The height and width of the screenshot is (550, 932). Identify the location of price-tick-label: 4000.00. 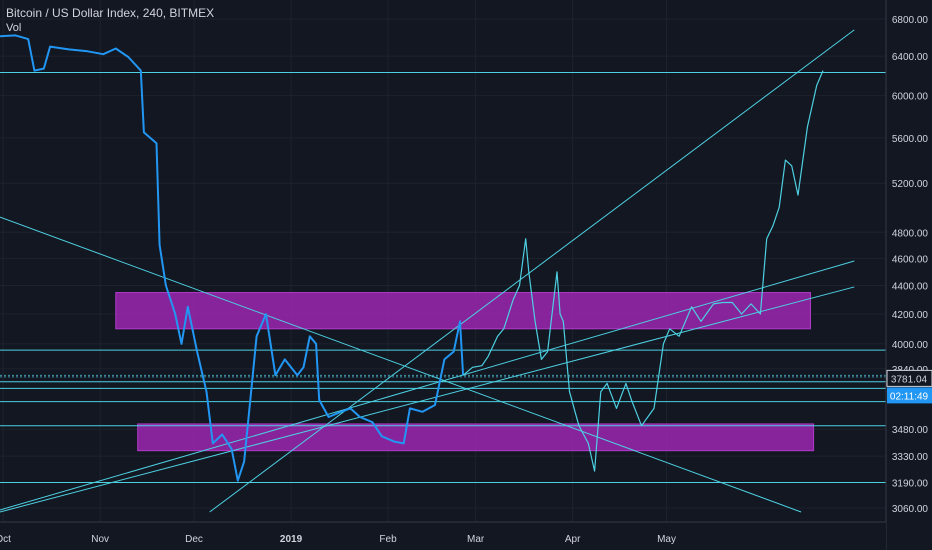
(910, 345).